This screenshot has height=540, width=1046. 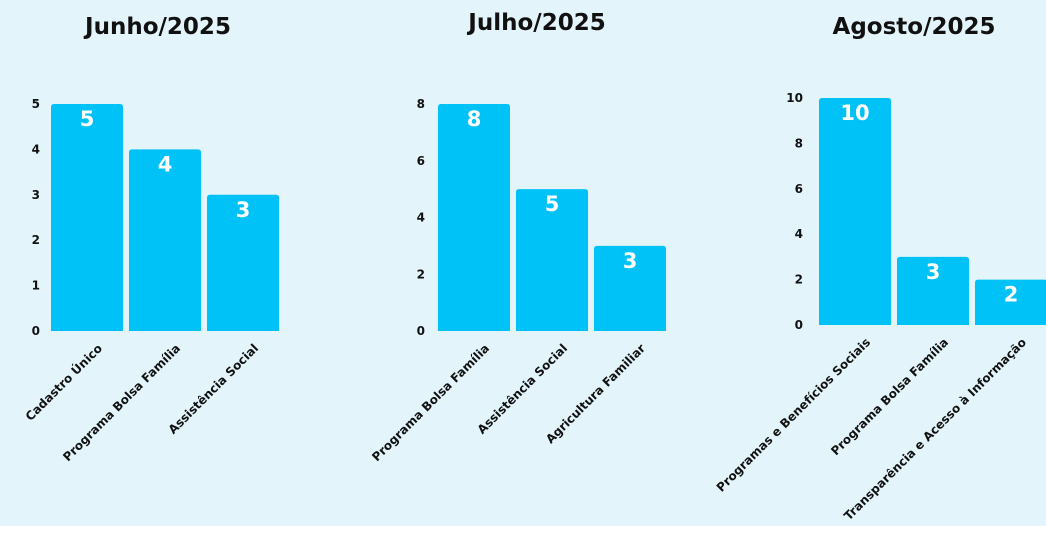 What do you see at coordinates (854, 113) in the screenshot?
I see `bar-value-label: 10` at bounding box center [854, 113].